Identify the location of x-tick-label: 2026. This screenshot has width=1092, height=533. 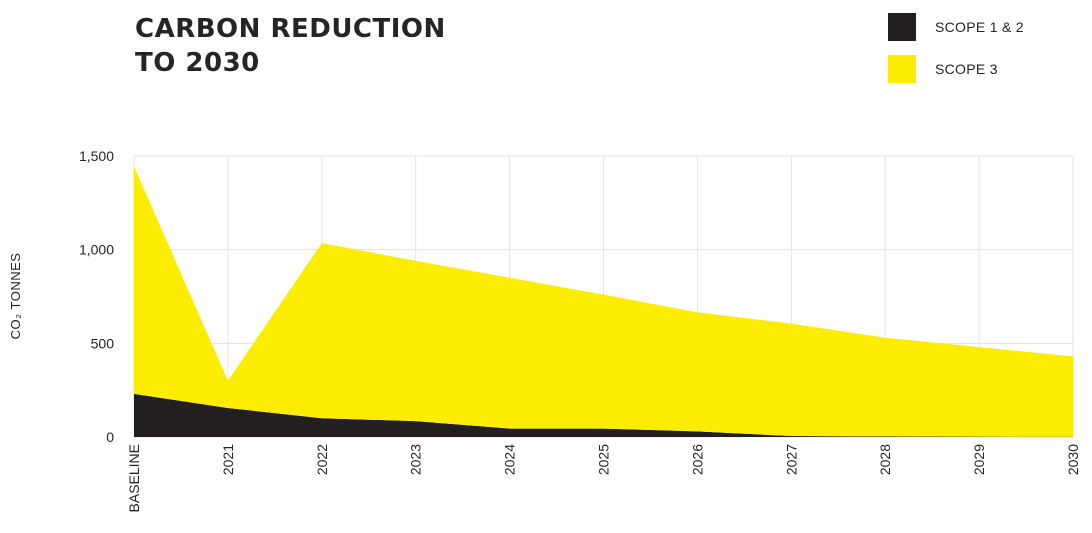
(697, 459).